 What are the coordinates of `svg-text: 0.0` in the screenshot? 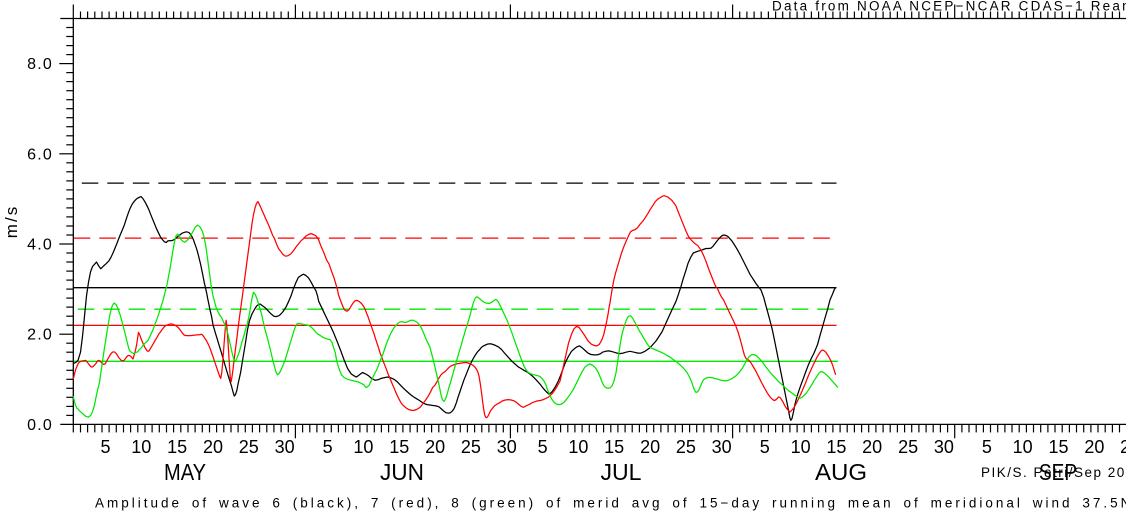 It's located at (40, 425).